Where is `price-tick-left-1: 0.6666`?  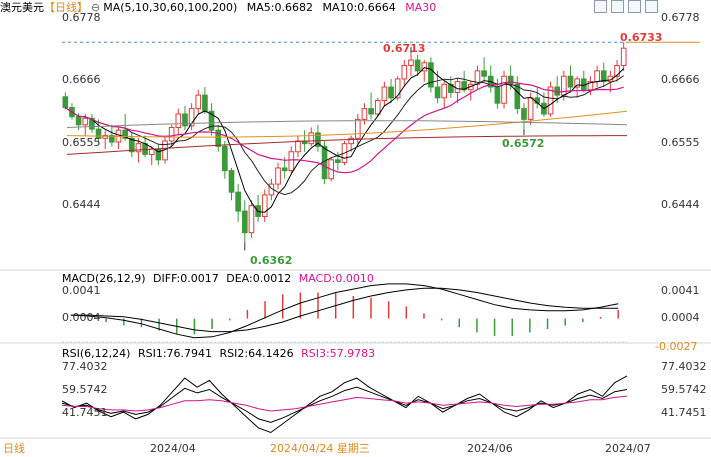 price-tick-left-1: 0.6666 is located at coordinates (81, 79).